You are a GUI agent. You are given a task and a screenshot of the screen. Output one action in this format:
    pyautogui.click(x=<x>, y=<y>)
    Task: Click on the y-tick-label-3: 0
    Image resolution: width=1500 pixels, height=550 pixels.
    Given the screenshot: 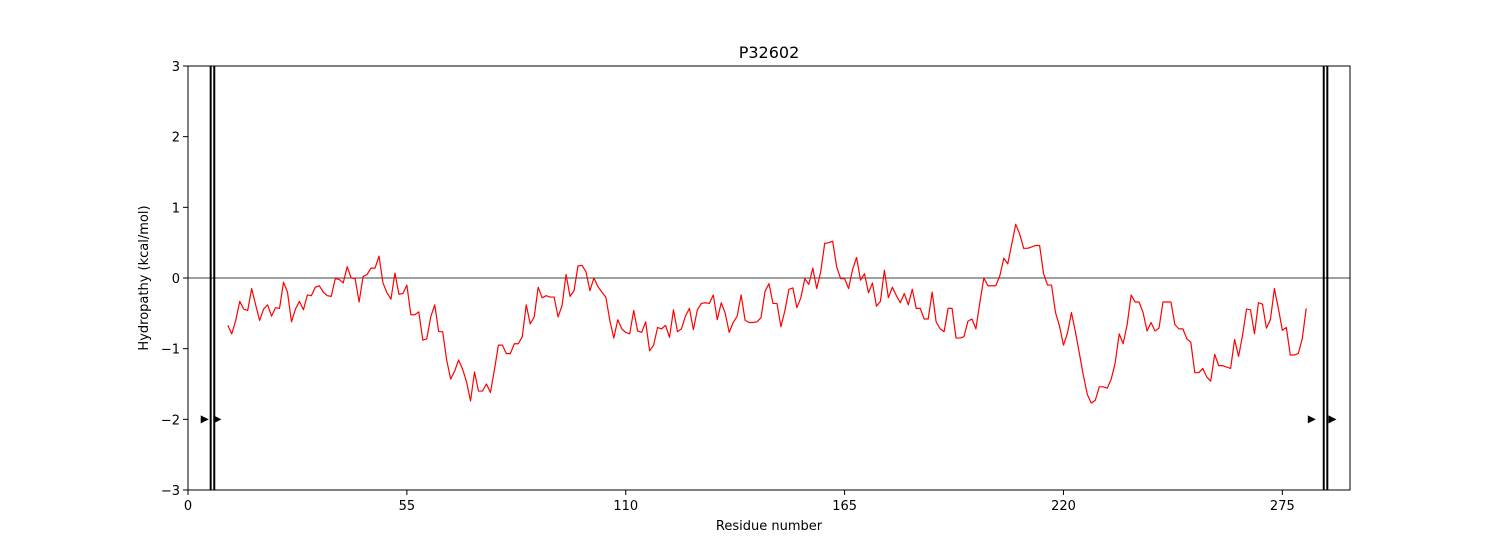 What is the action you would take?
    pyautogui.click(x=176, y=279)
    